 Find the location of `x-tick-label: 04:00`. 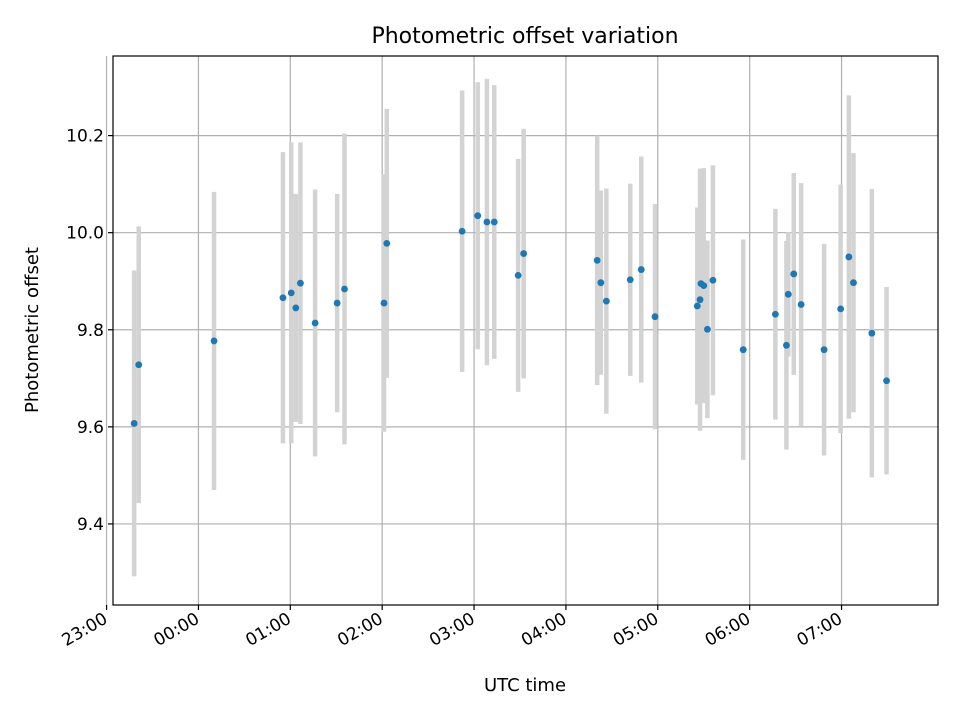

x-tick-label: 04:00 is located at coordinates (544, 630).